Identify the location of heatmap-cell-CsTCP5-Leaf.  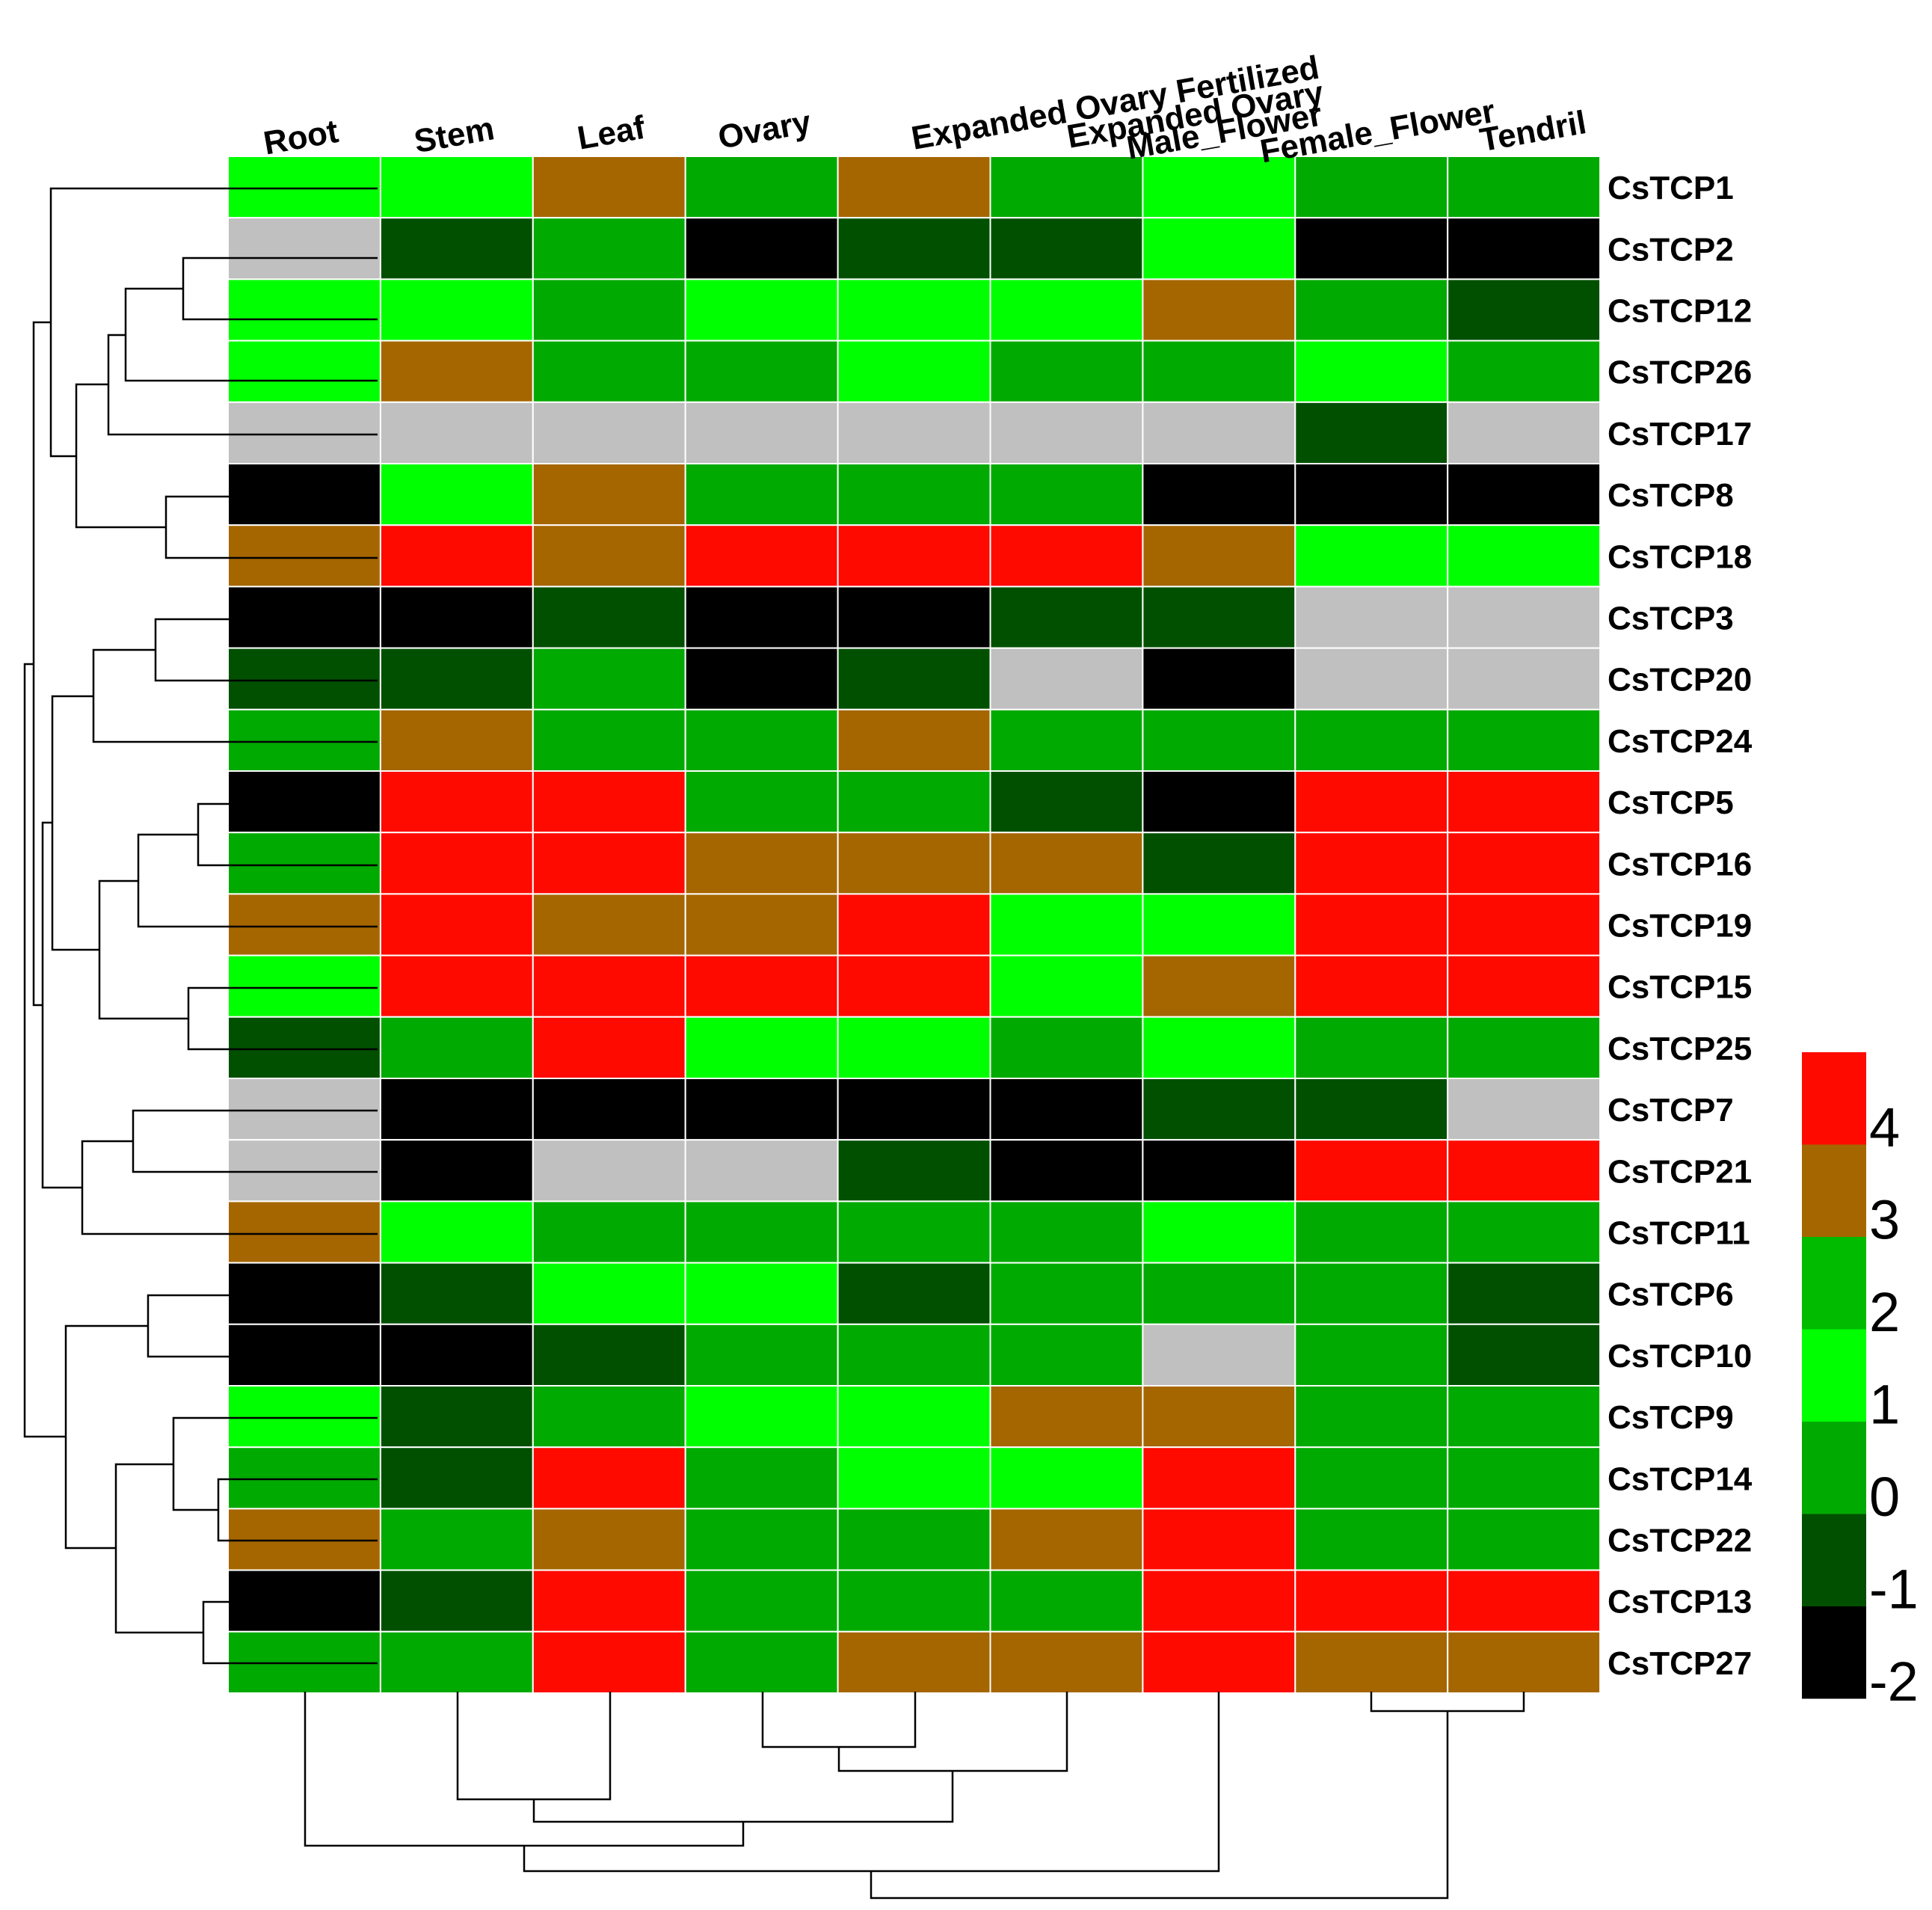
(609, 802).